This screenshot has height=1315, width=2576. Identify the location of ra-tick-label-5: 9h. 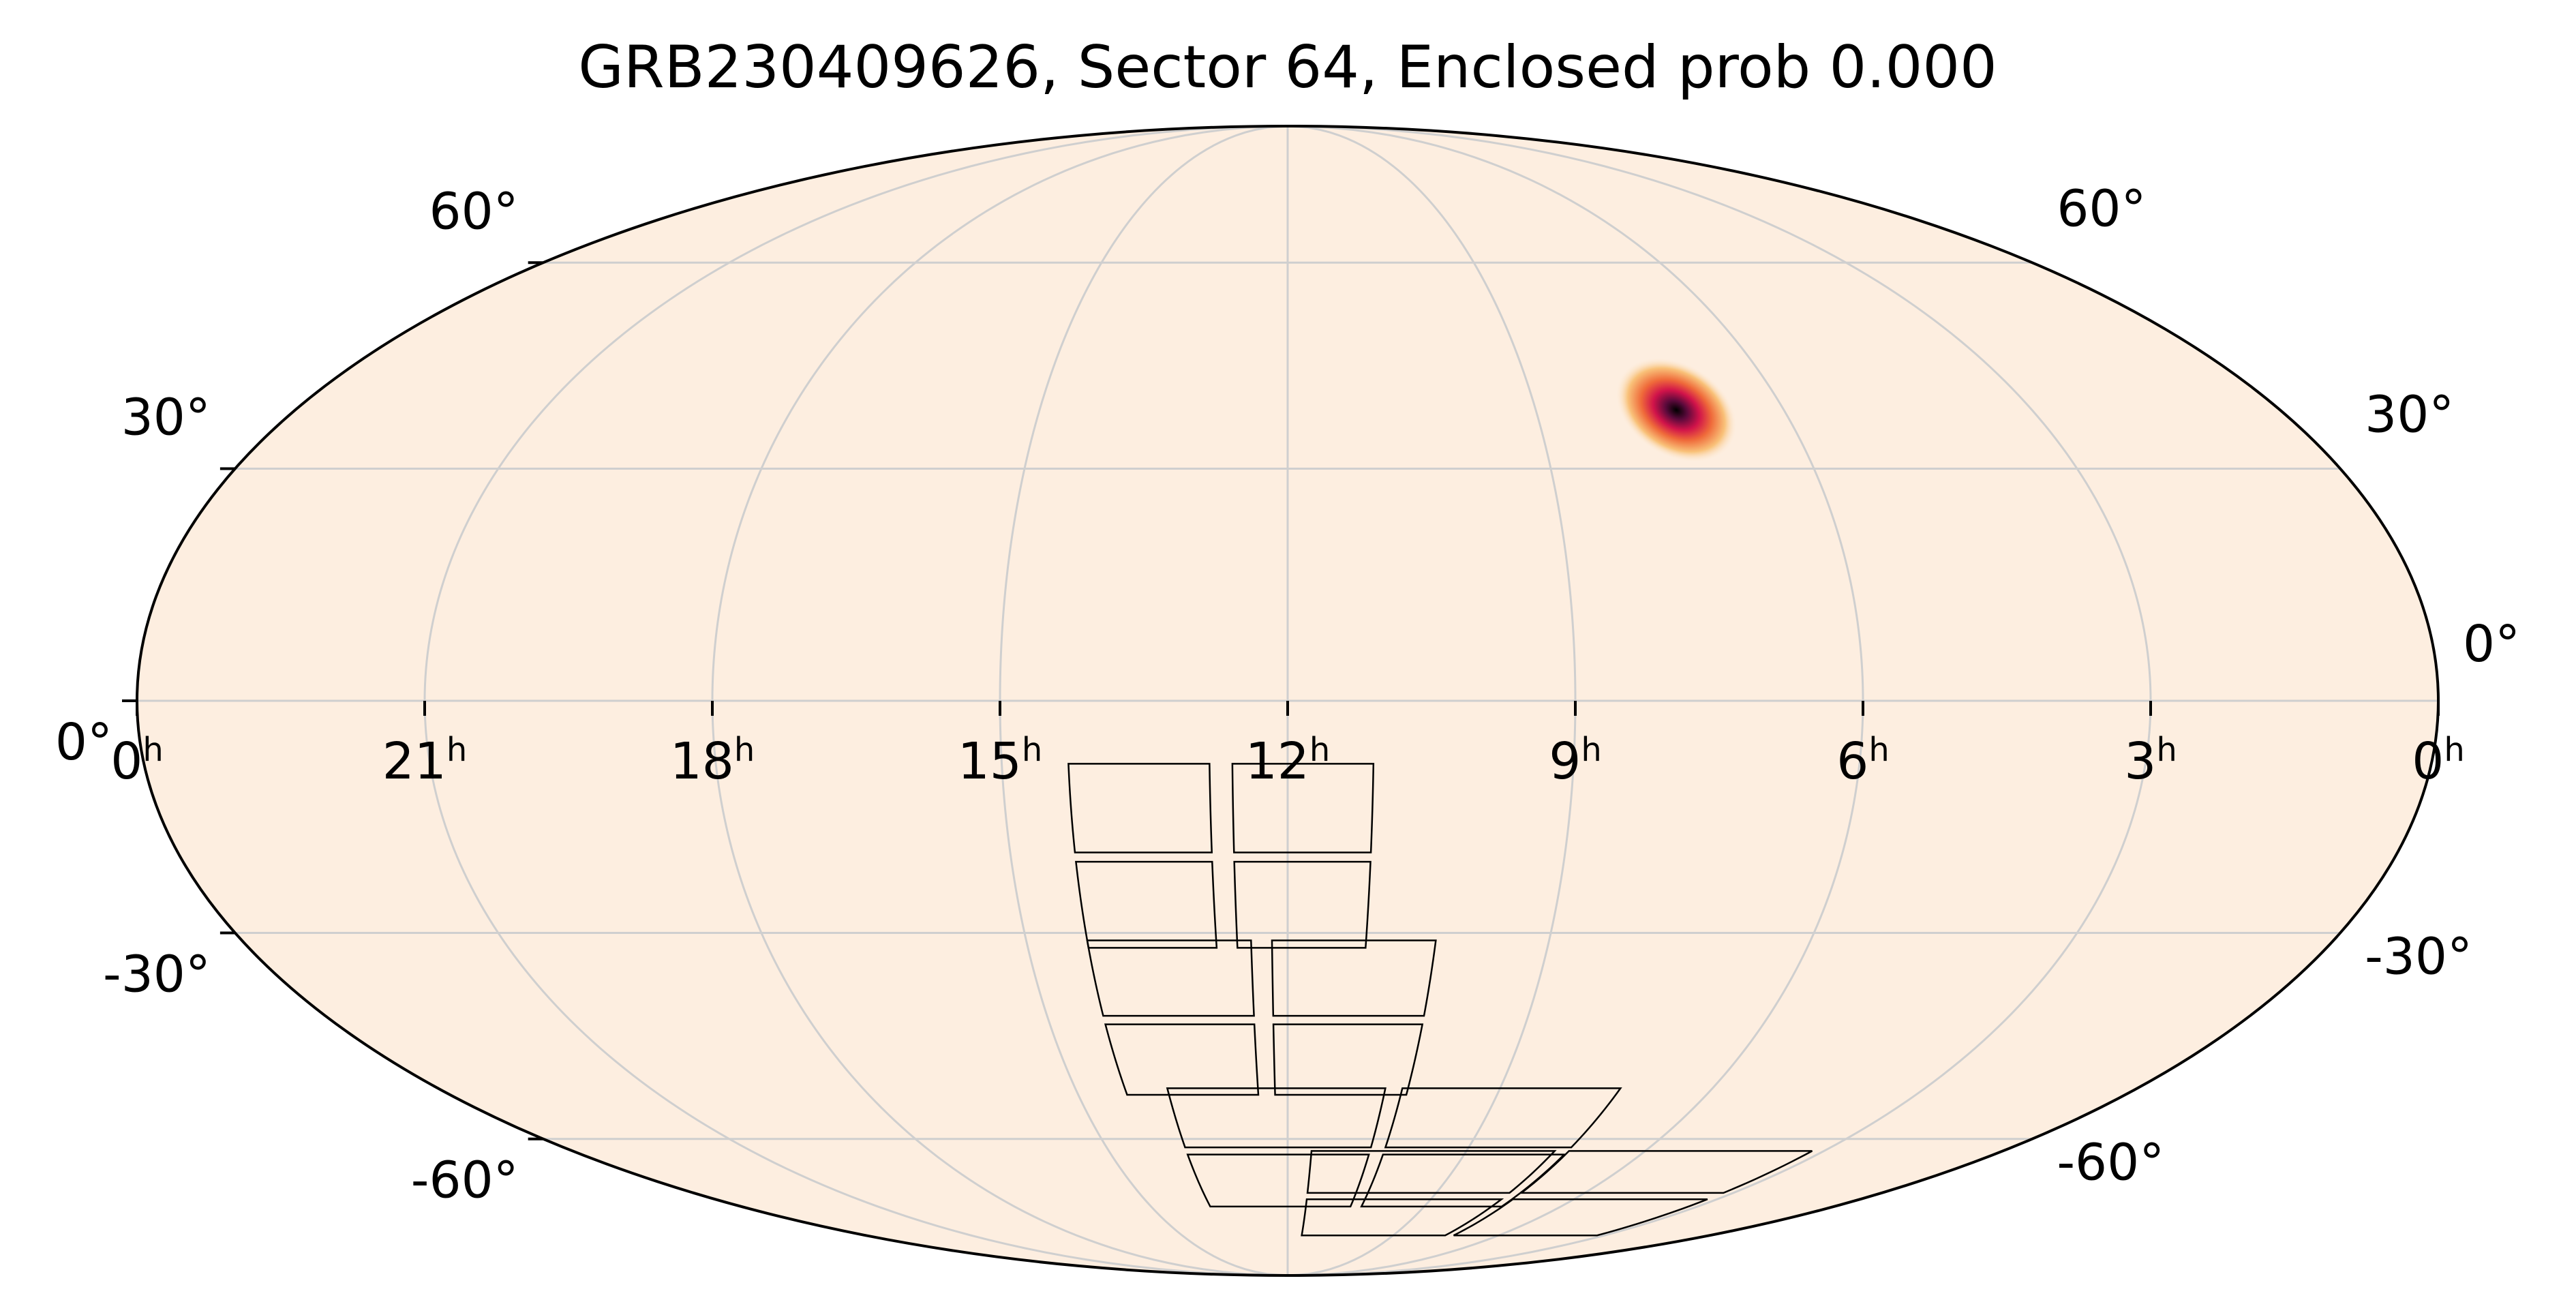
(1575, 761).